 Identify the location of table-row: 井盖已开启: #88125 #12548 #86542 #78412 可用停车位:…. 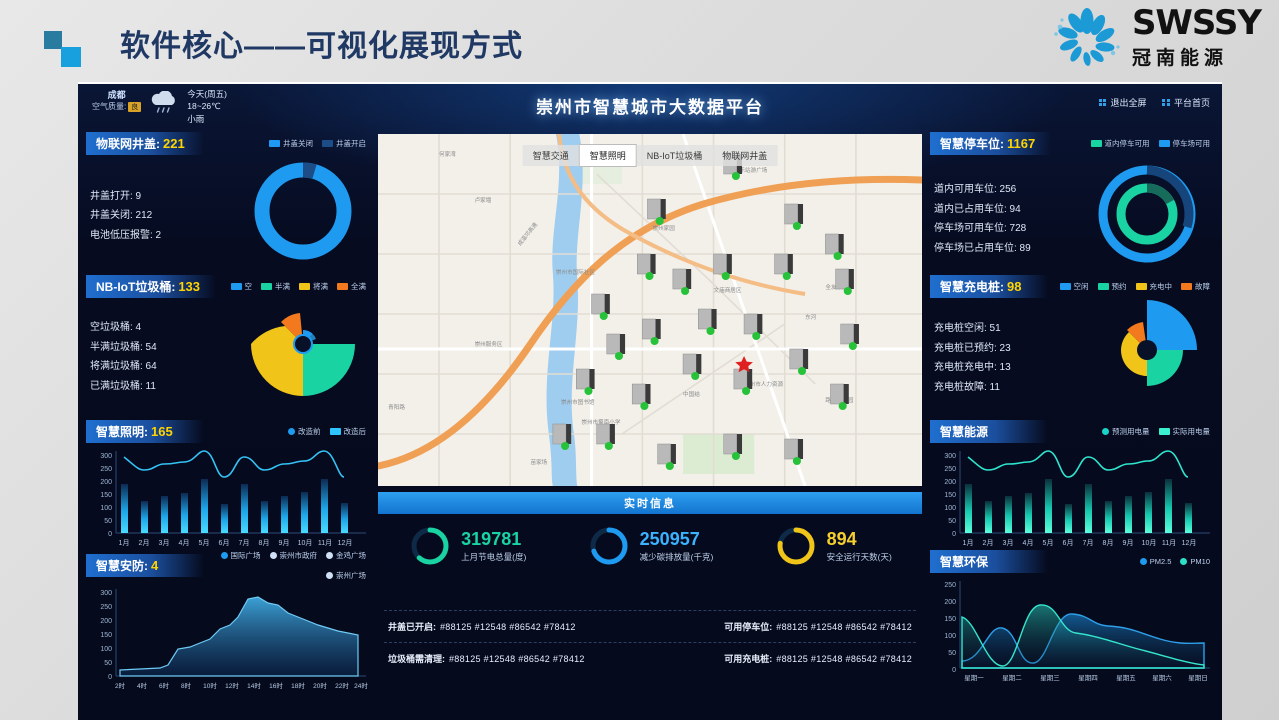
(650, 626).